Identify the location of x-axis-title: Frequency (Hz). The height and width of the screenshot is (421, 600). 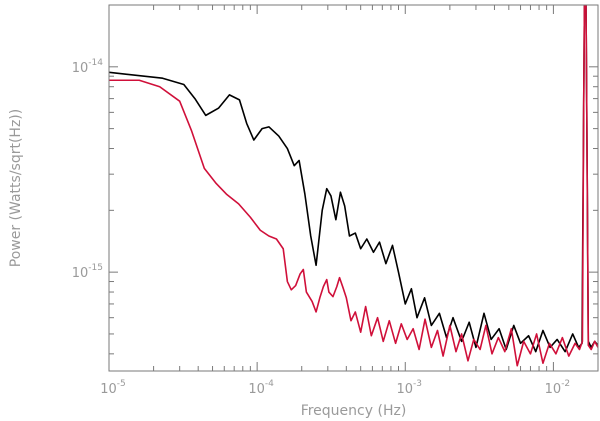
(354, 411).